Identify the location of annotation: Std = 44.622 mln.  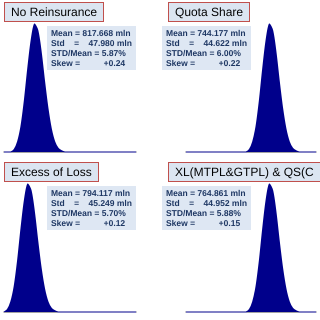
(207, 43).